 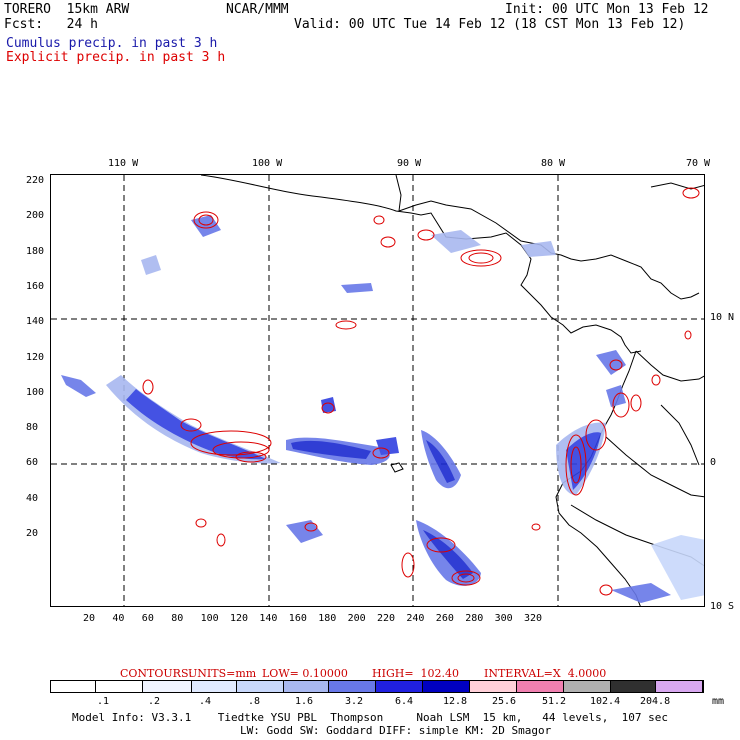 What do you see at coordinates (239, 618) in the screenshot?
I see `grid-x-label: 120` at bounding box center [239, 618].